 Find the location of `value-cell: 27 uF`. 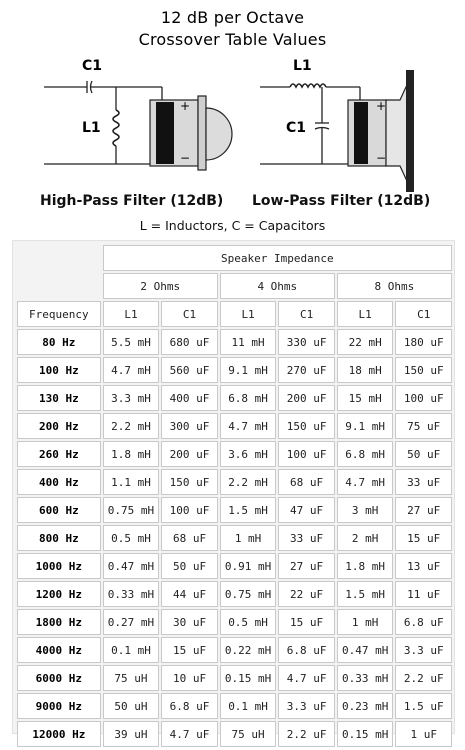

value-cell: 27 uF is located at coordinates (423, 510).